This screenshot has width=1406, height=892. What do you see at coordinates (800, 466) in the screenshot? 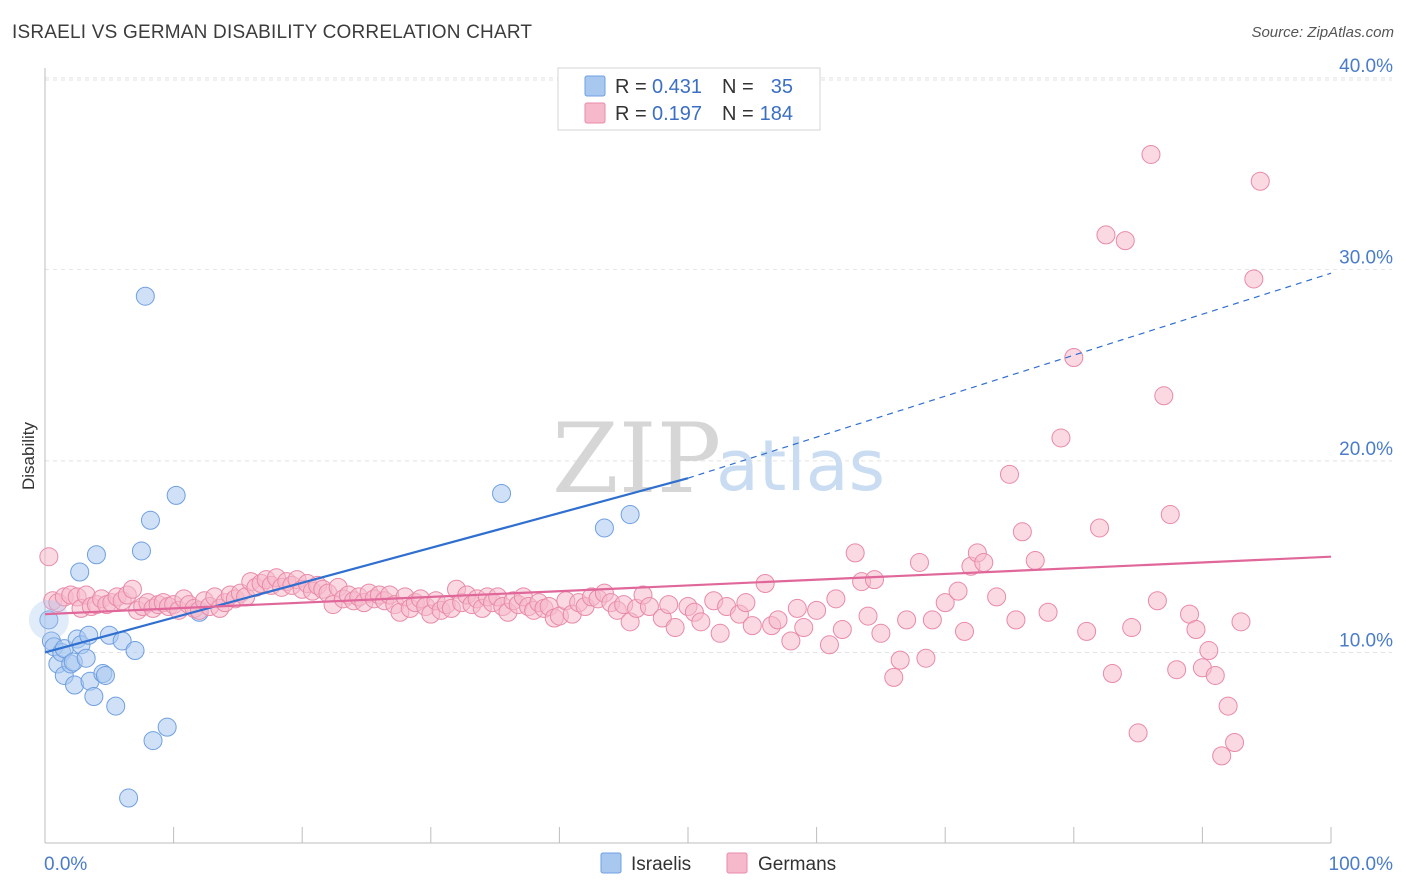
I see `watermark-atlas: atlas` at bounding box center [800, 466].